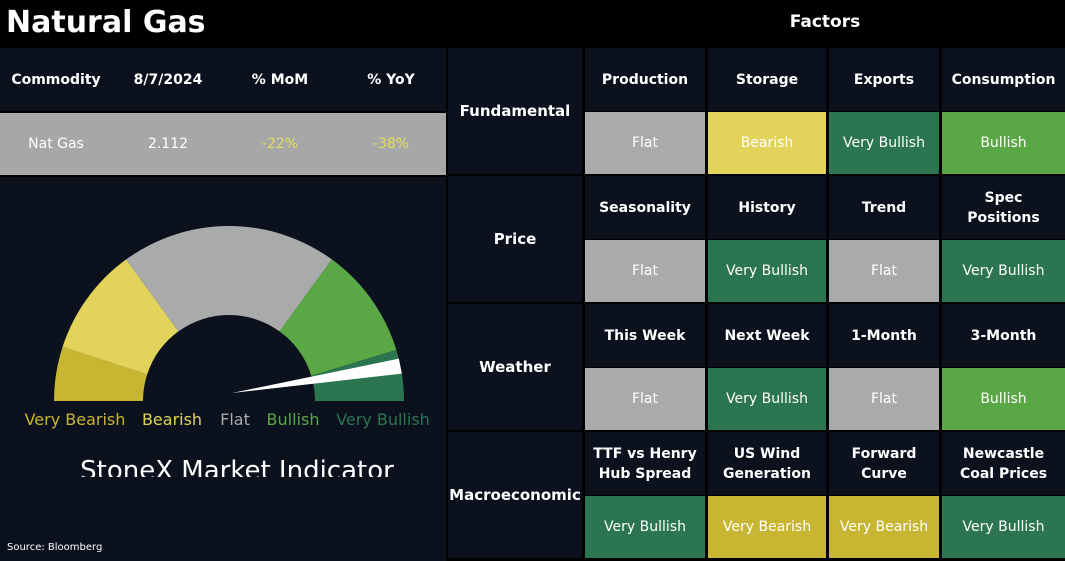  Describe the element at coordinates (317, 375) in the screenshot. I see `gauge-needle` at that location.